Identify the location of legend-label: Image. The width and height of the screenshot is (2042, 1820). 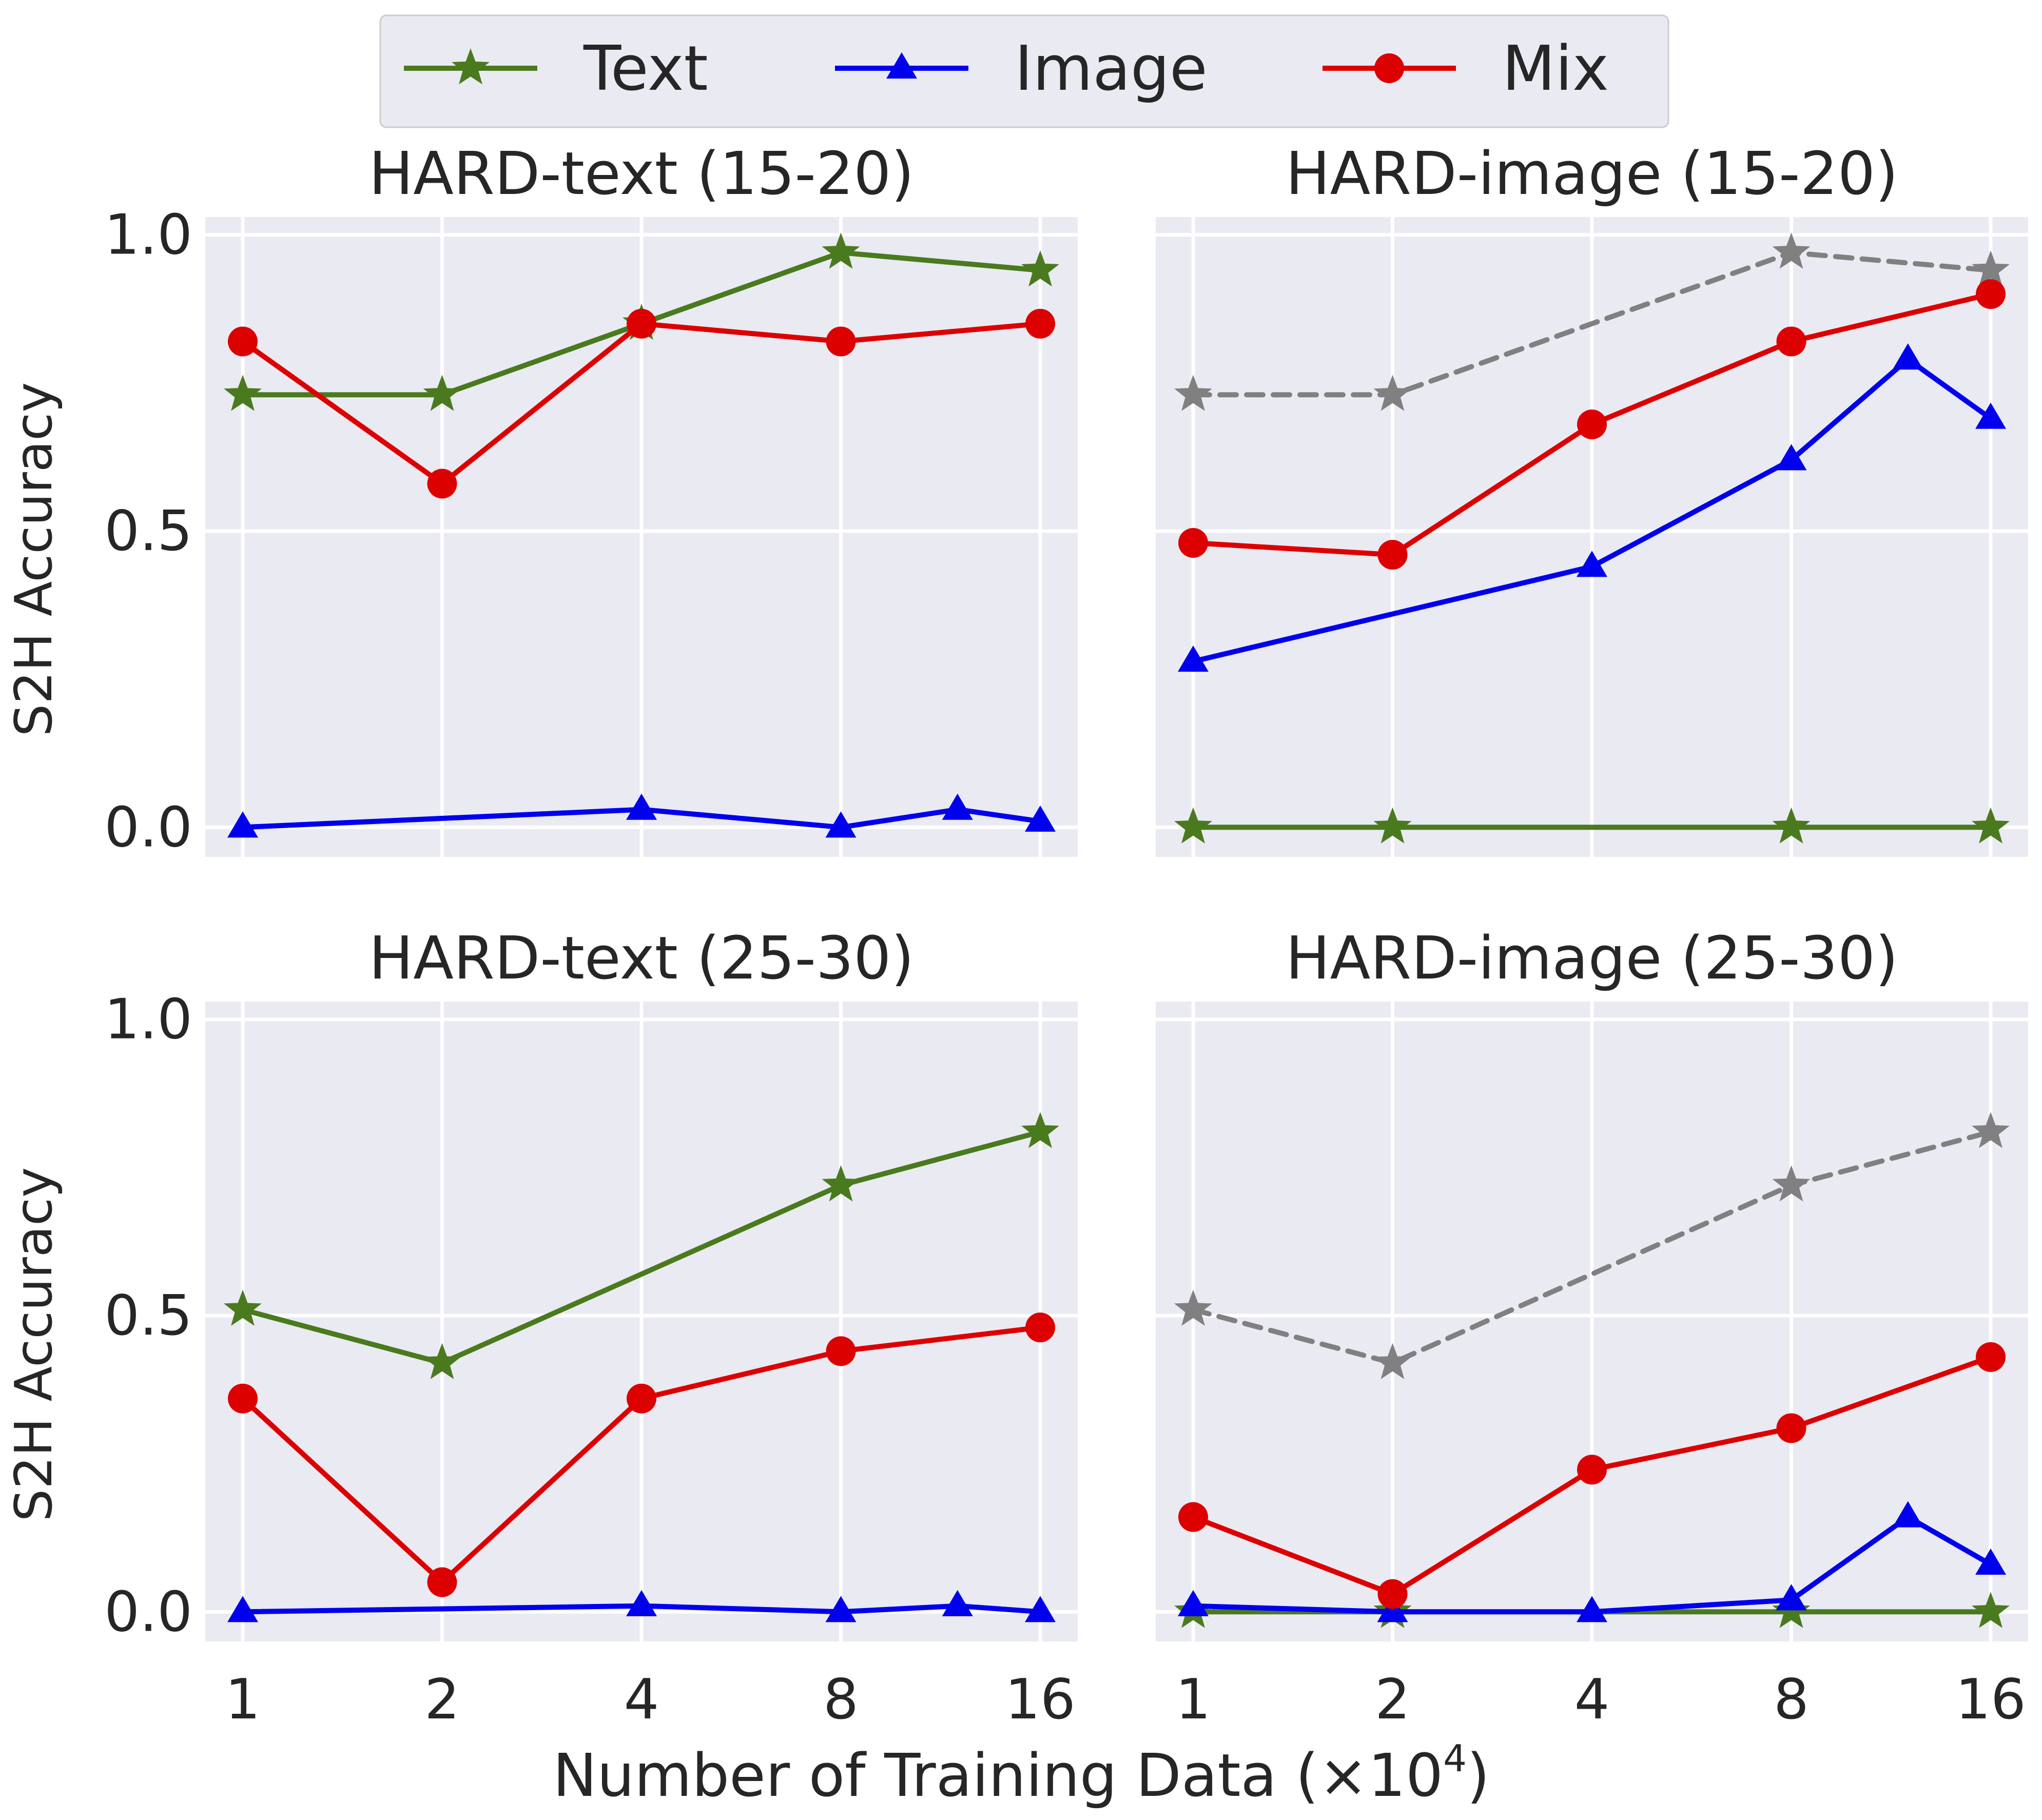
(1112, 69).